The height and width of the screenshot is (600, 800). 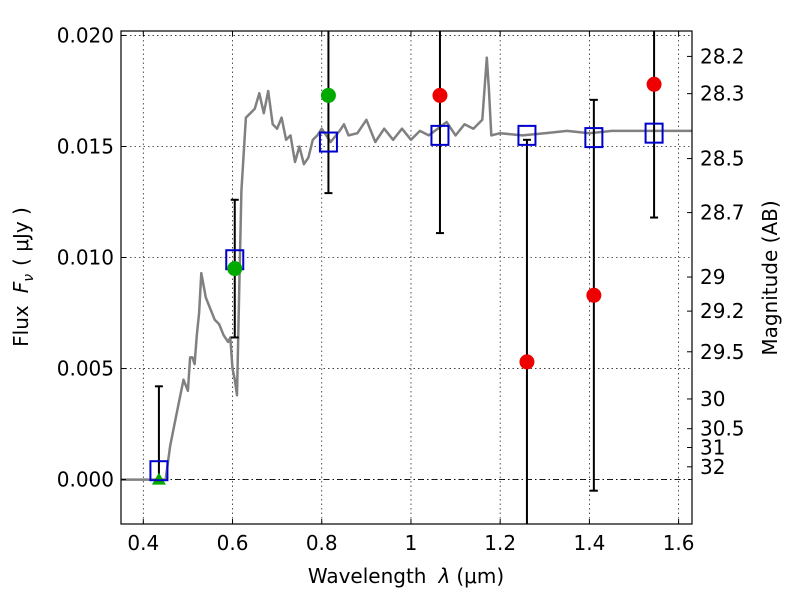 I want to click on y-axis-label: FluxFν( μJy ), so click(x=23, y=277).